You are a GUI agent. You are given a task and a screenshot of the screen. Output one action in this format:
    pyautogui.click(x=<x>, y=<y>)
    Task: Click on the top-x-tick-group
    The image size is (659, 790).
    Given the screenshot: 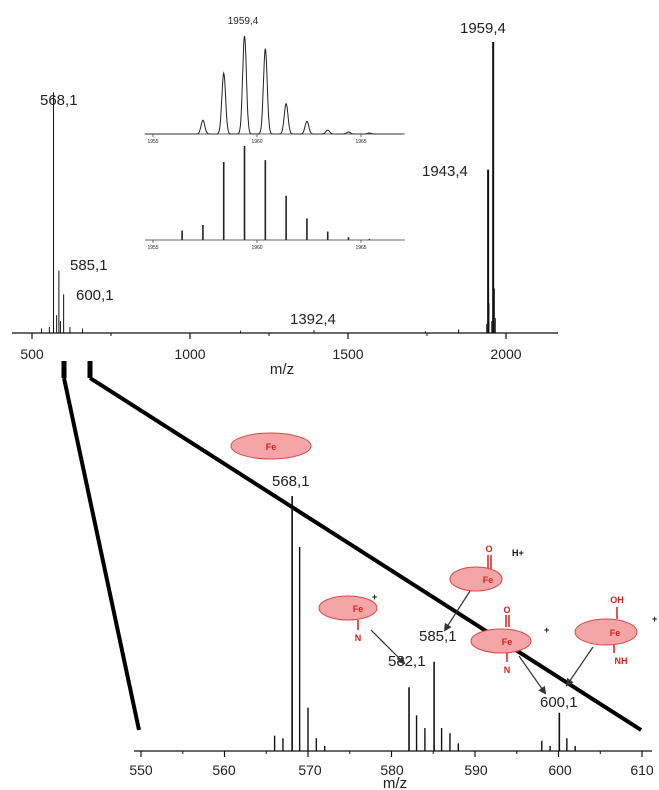 What is the action you would take?
    pyautogui.click(x=269, y=336)
    